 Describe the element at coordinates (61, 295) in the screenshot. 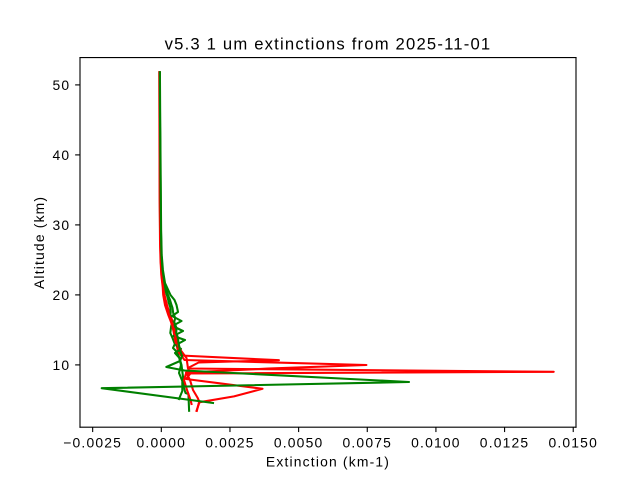

I see `svg-text: 20` at that location.